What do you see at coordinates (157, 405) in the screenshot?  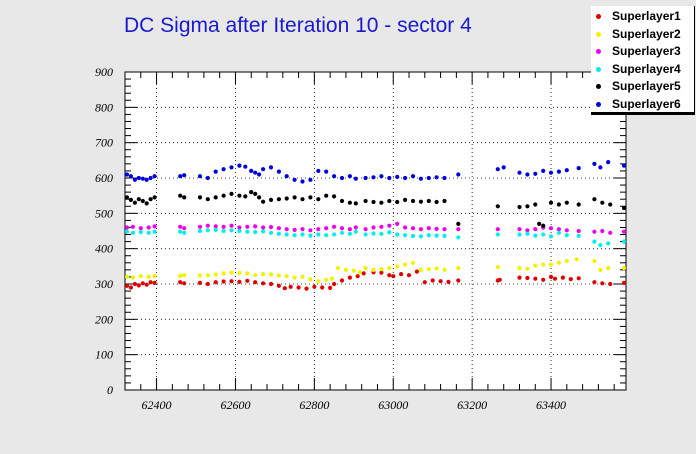 I see `x-tick-label: 62400` at bounding box center [157, 405].